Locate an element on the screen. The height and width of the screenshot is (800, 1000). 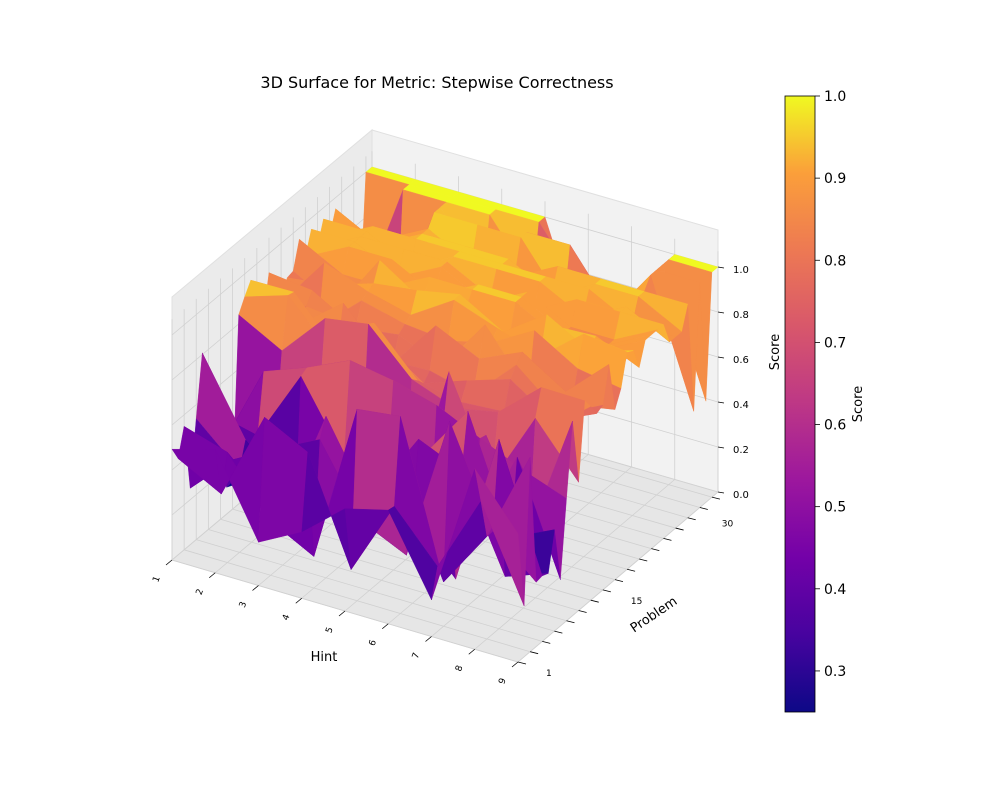
colorbar-ticks: 0.3 0.4 0.5 0.6 0.7 0.8 0.9 1.0 is located at coordinates (830, 384).